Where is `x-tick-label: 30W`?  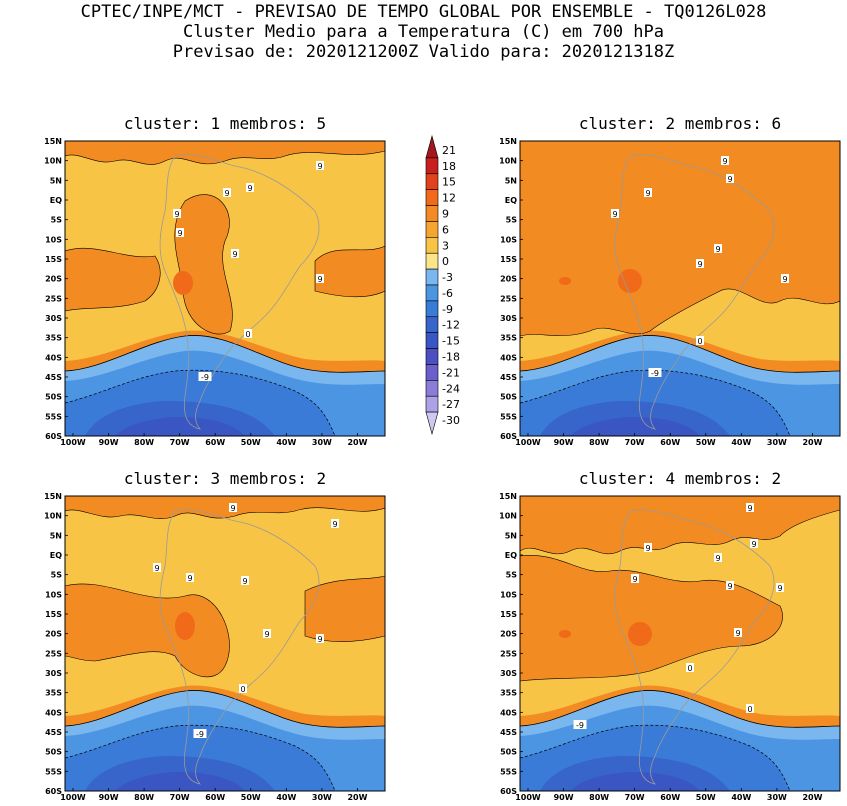 x-tick-label: 30W is located at coordinates (777, 797).